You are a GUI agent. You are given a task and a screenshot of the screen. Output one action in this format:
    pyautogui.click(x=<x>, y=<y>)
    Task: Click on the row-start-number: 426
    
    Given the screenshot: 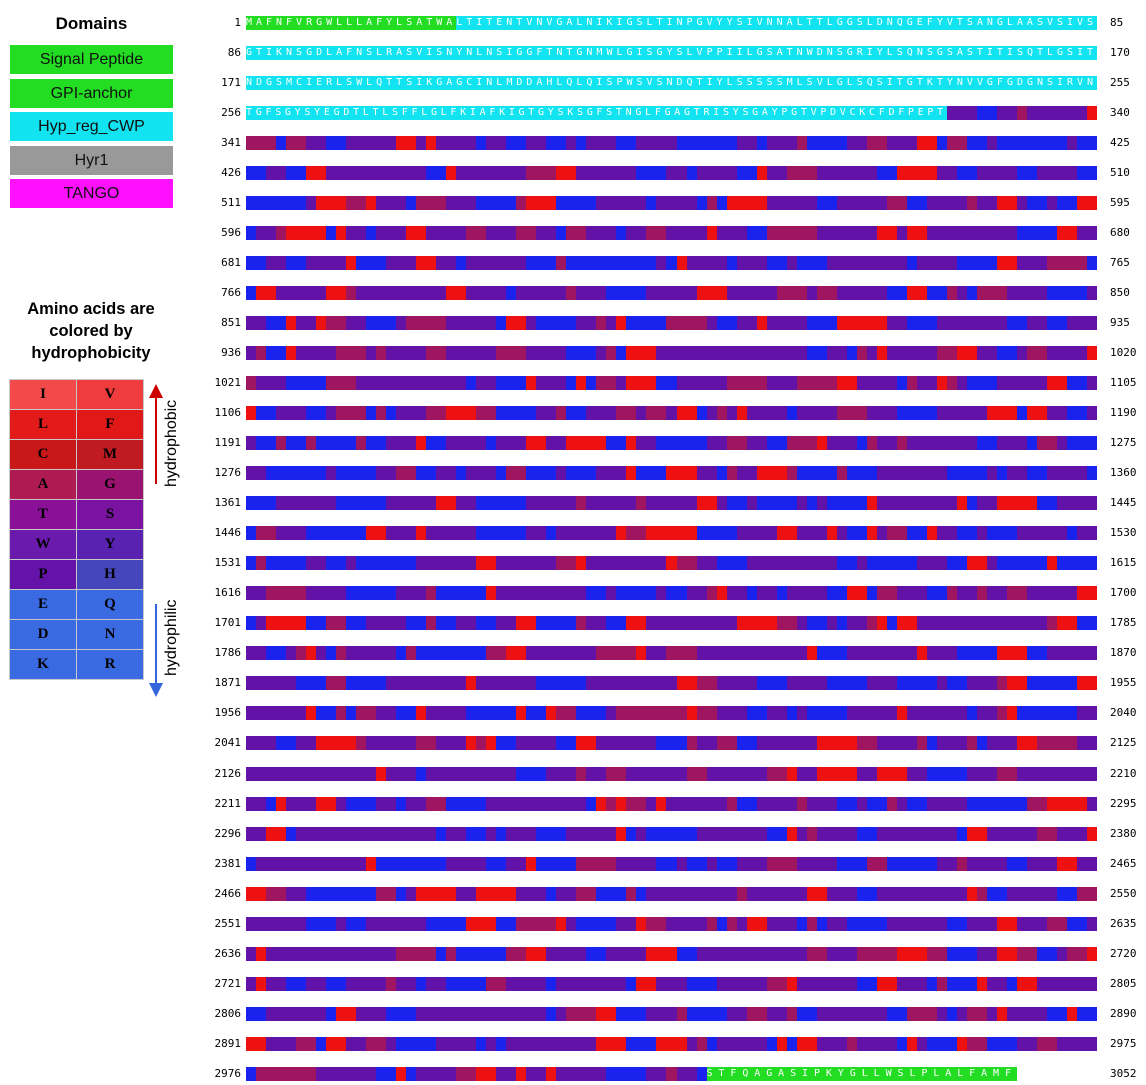 What is the action you would take?
    pyautogui.click(x=231, y=172)
    